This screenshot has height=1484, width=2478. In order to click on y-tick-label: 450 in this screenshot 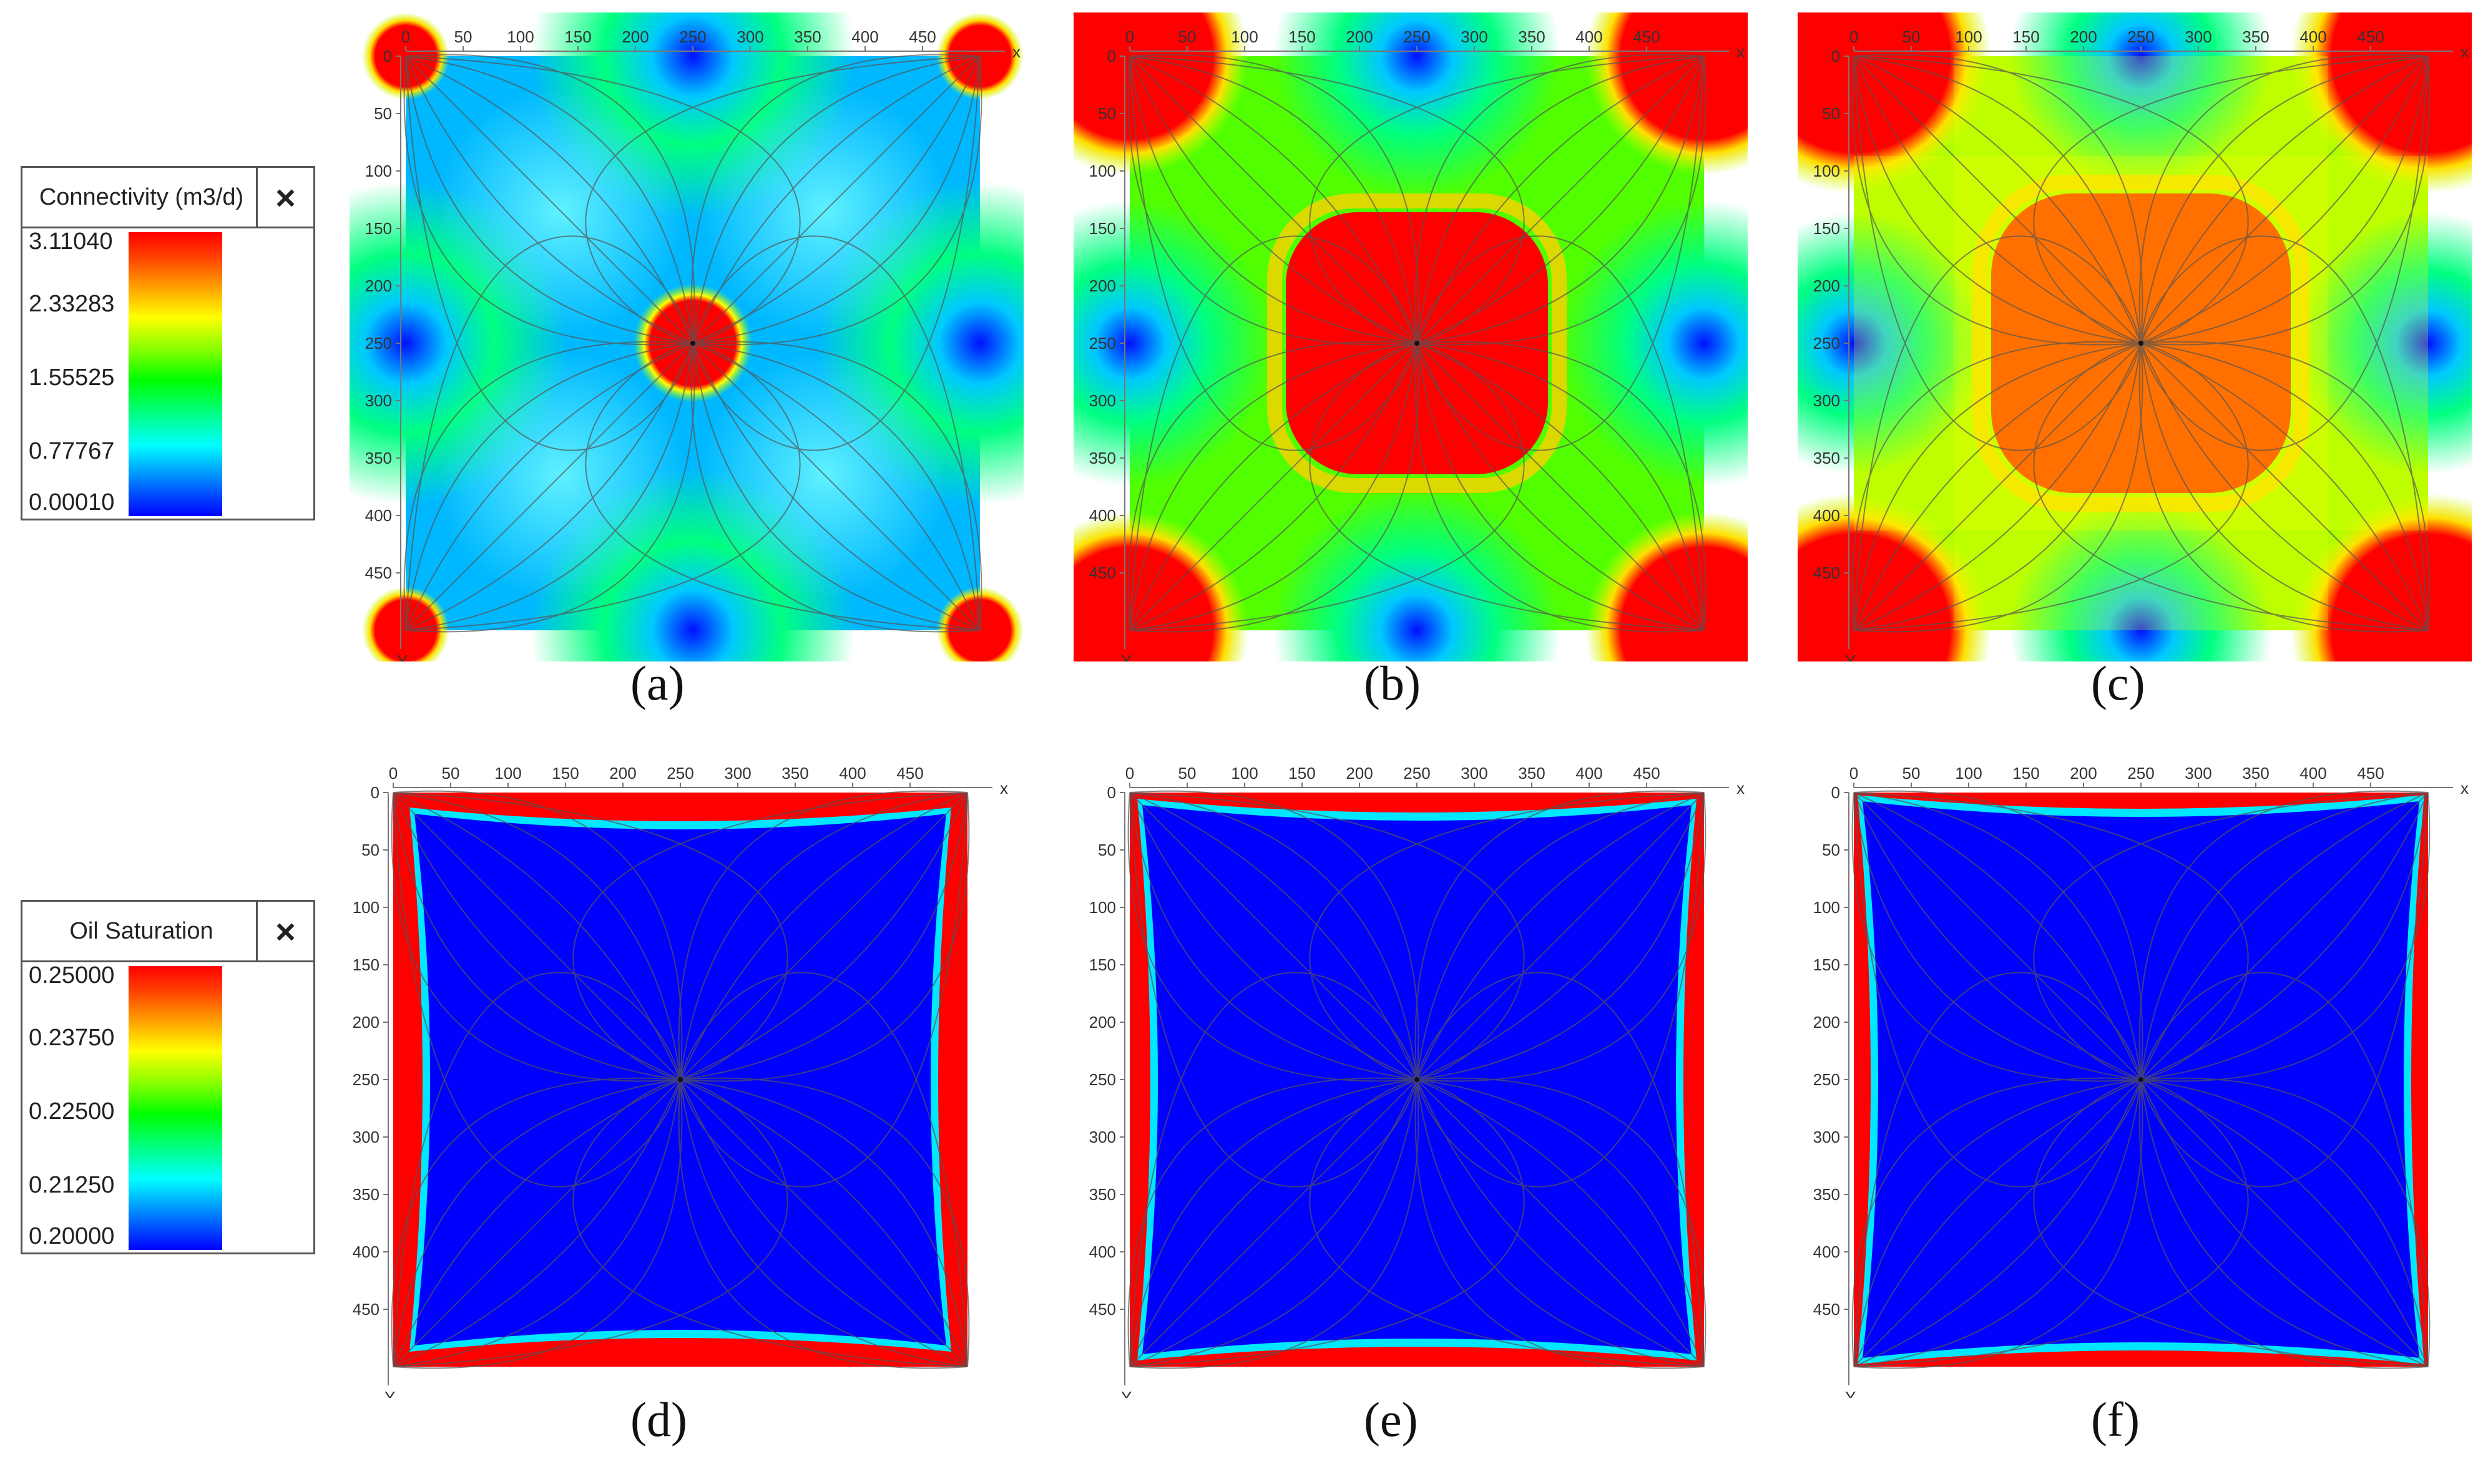, I will do `click(1103, 573)`.